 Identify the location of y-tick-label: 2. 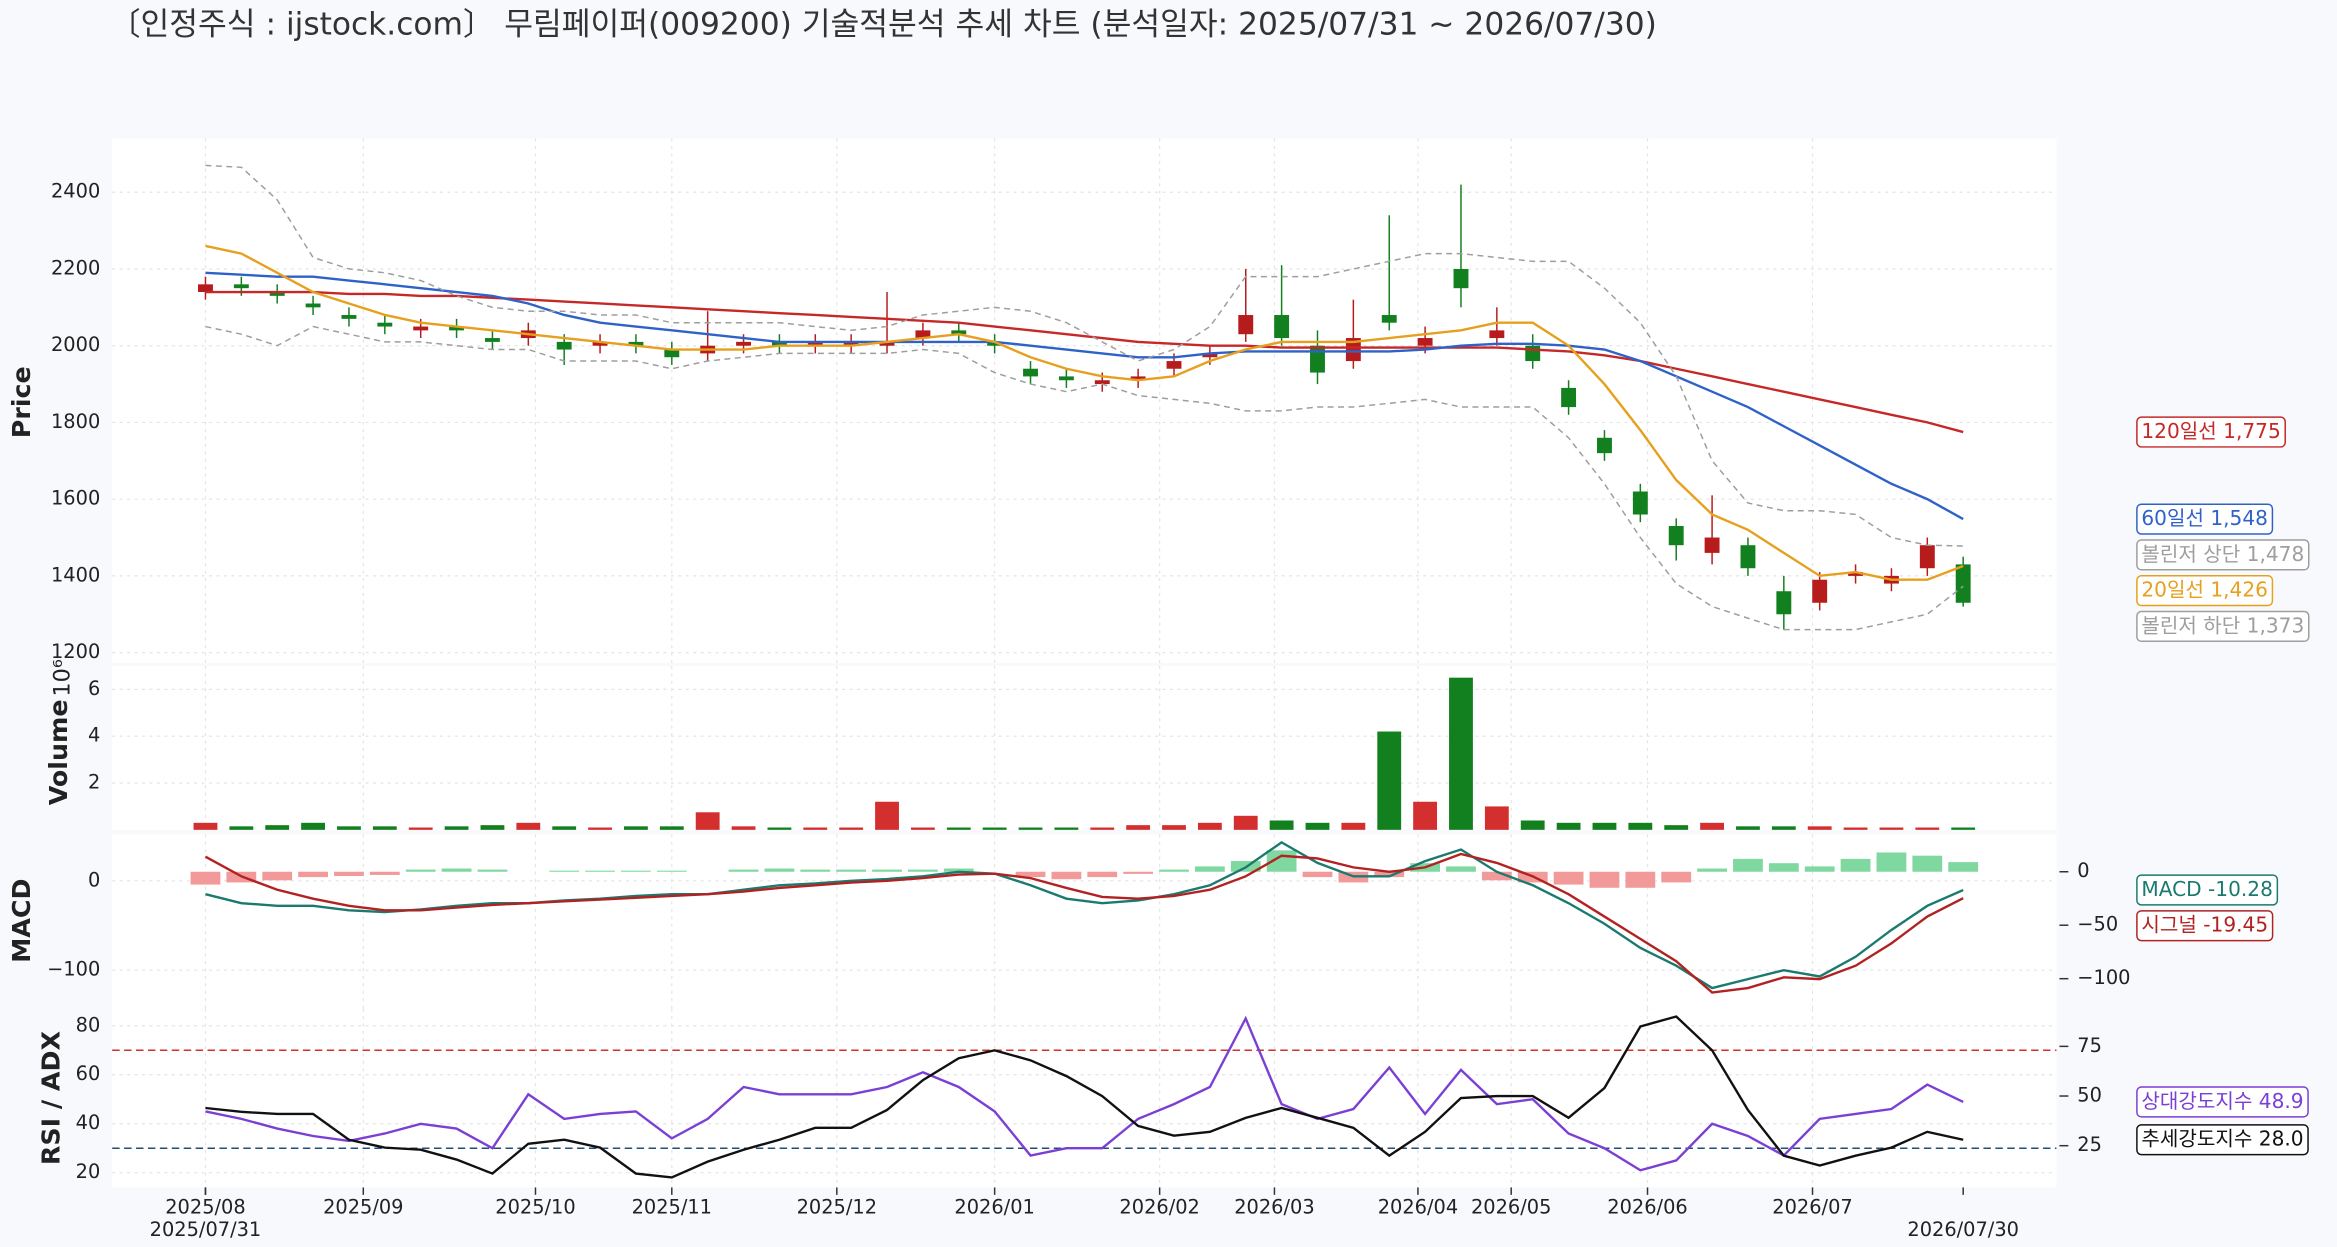
(94, 782).